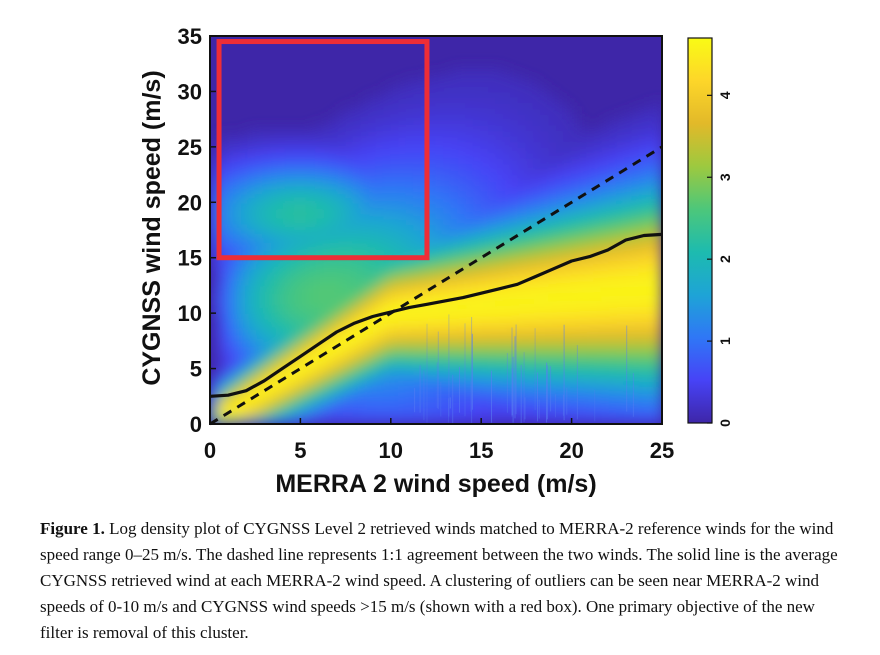 Image resolution: width=880 pixels, height=655 pixels. I want to click on colorbar-tick-label: 1, so click(725, 341).